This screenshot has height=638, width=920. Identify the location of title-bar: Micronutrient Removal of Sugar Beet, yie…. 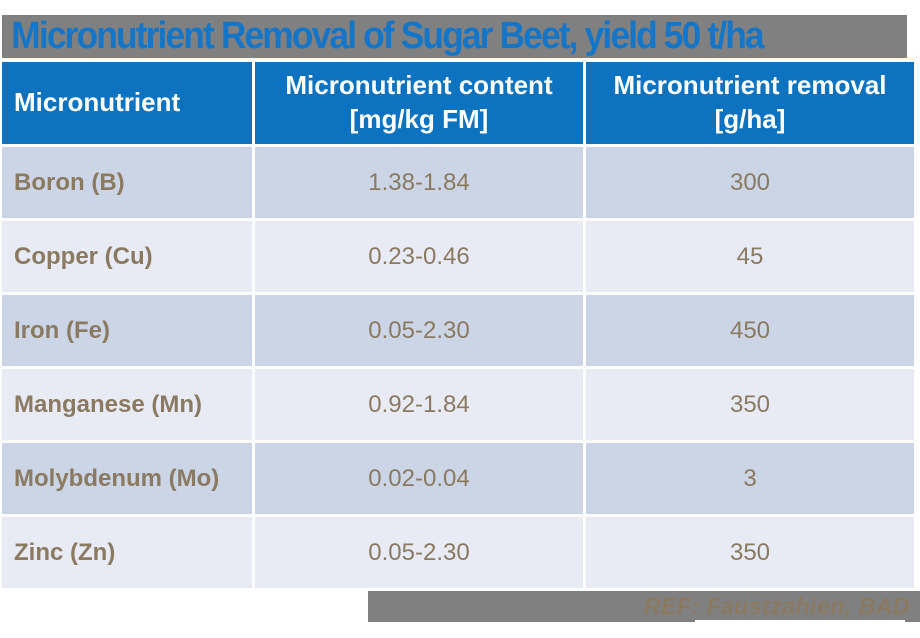
(454, 36).